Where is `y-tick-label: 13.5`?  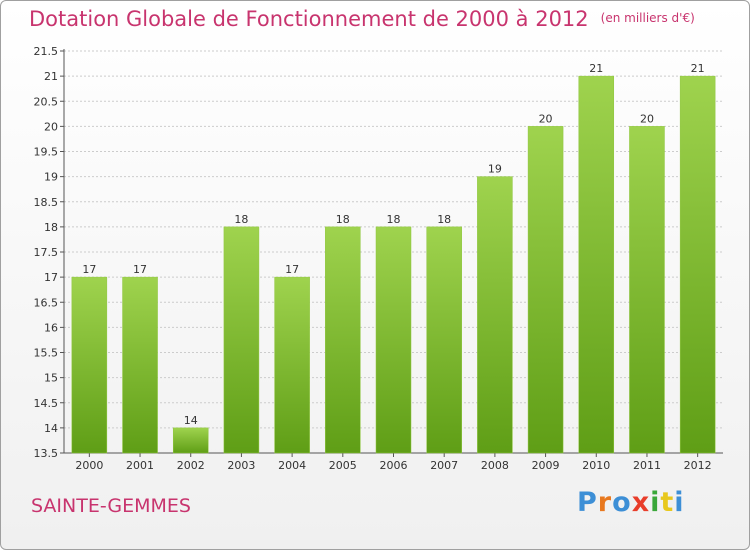 y-tick-label: 13.5 is located at coordinates (46, 453).